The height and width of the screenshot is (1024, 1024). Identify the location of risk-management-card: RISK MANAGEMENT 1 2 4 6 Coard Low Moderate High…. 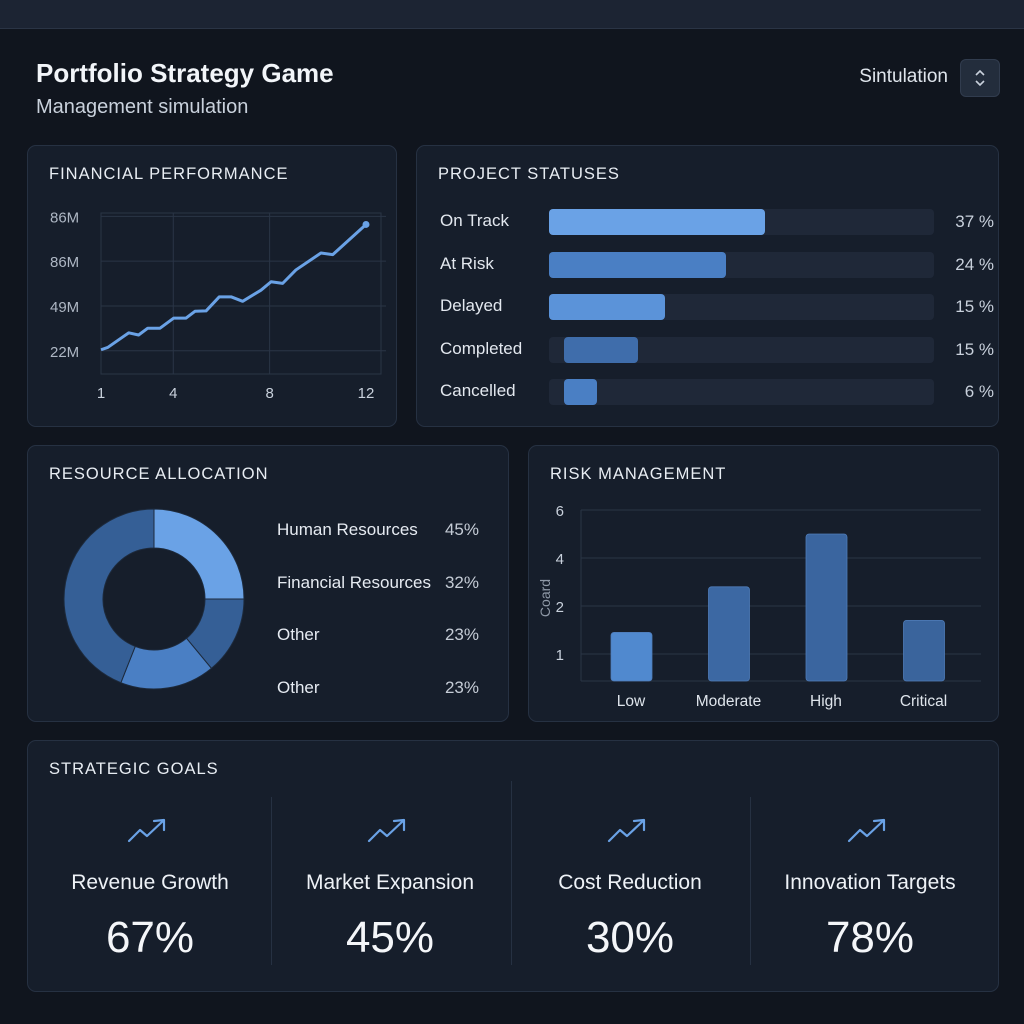
(763, 583).